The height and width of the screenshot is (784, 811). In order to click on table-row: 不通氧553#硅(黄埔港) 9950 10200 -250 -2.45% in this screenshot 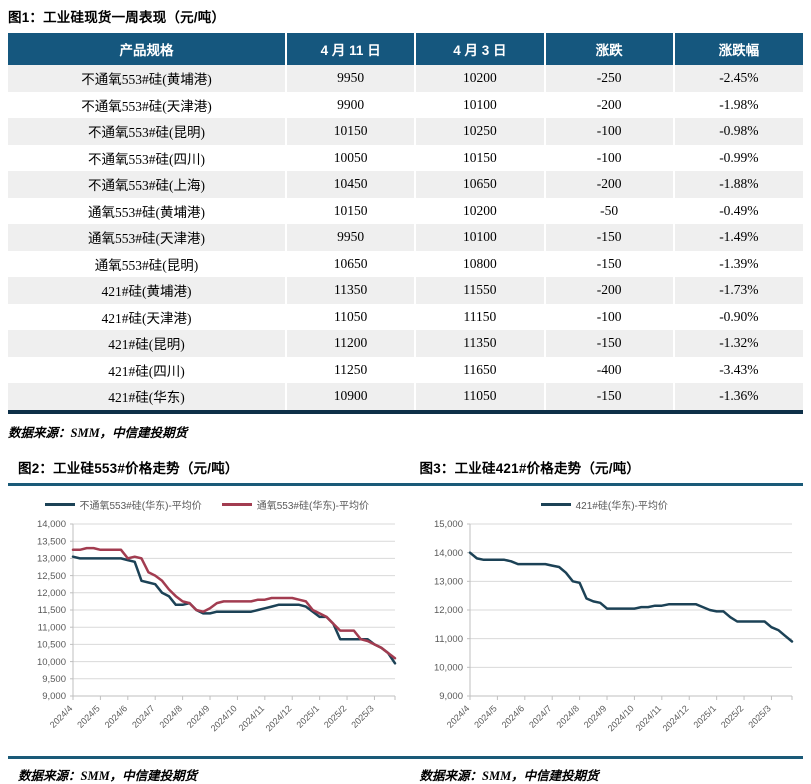, I will do `click(405, 78)`.